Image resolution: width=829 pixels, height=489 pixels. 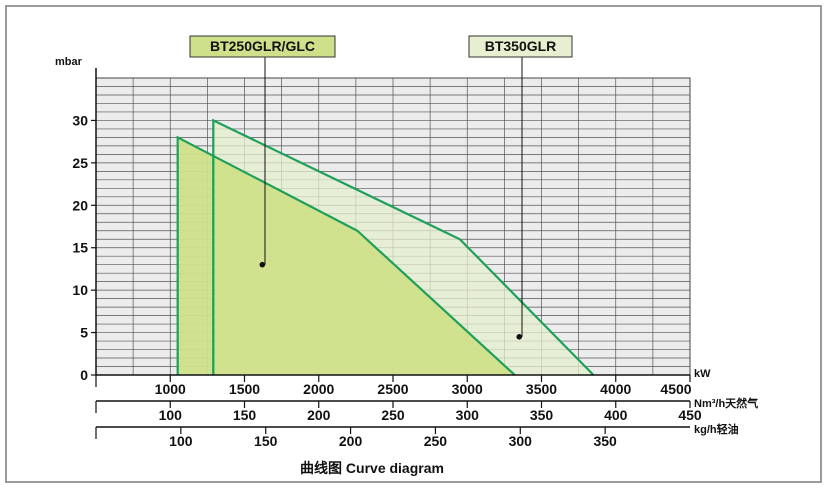 I want to click on x-tick-label: 1500, so click(x=244, y=389).